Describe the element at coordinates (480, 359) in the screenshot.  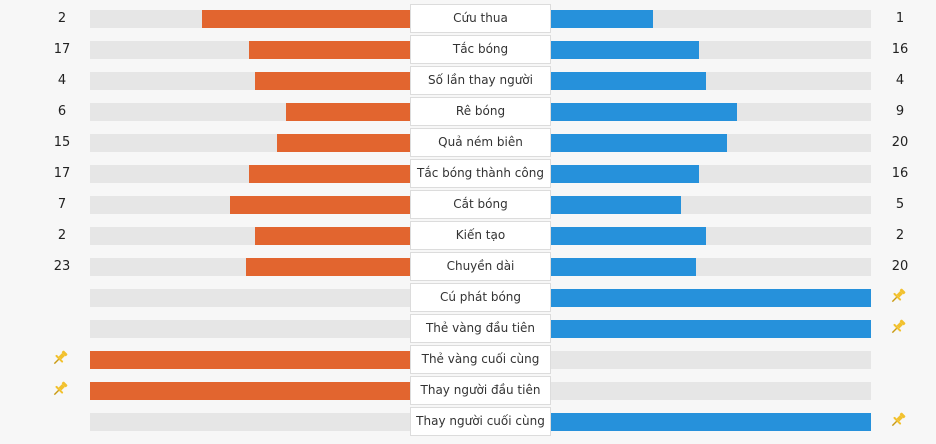
I see `stat-label: Thẻ vàng cuối cùng` at that location.